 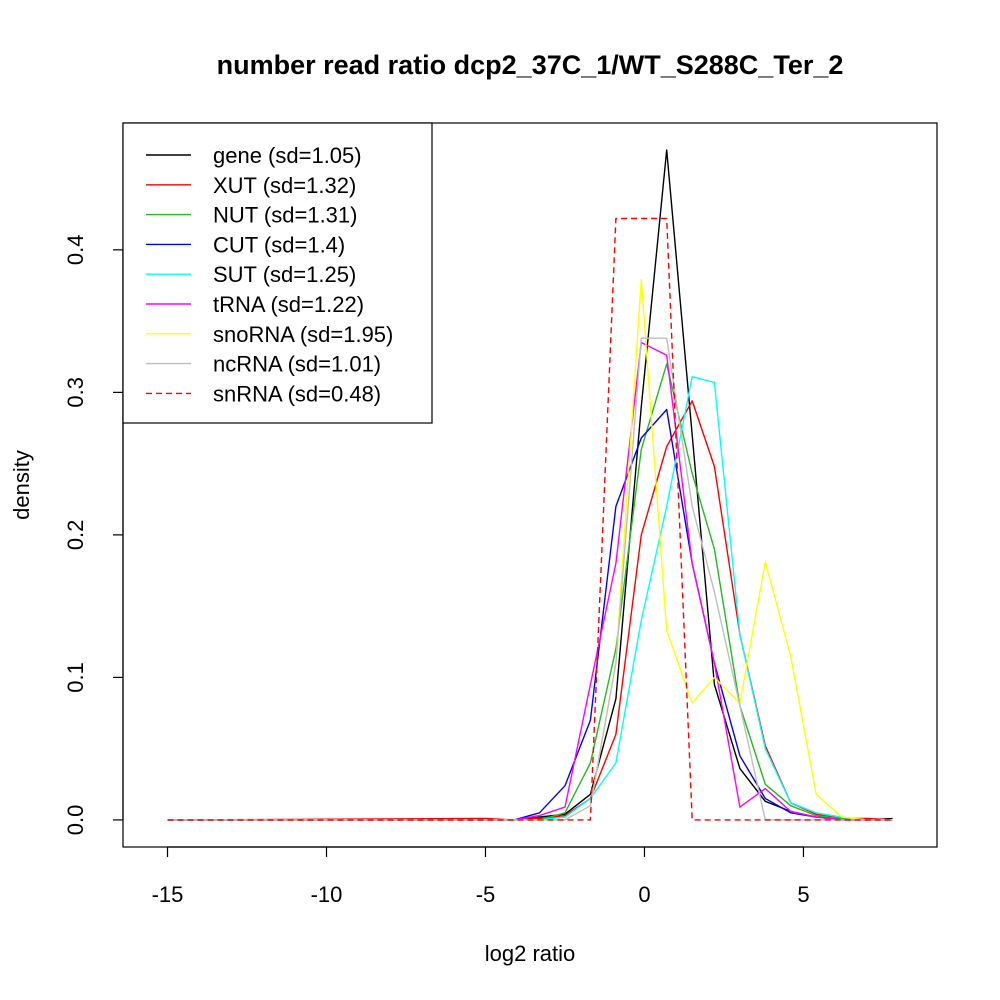 What do you see at coordinates (530, 953) in the screenshot?
I see `x-axis-title: log2 ratio` at bounding box center [530, 953].